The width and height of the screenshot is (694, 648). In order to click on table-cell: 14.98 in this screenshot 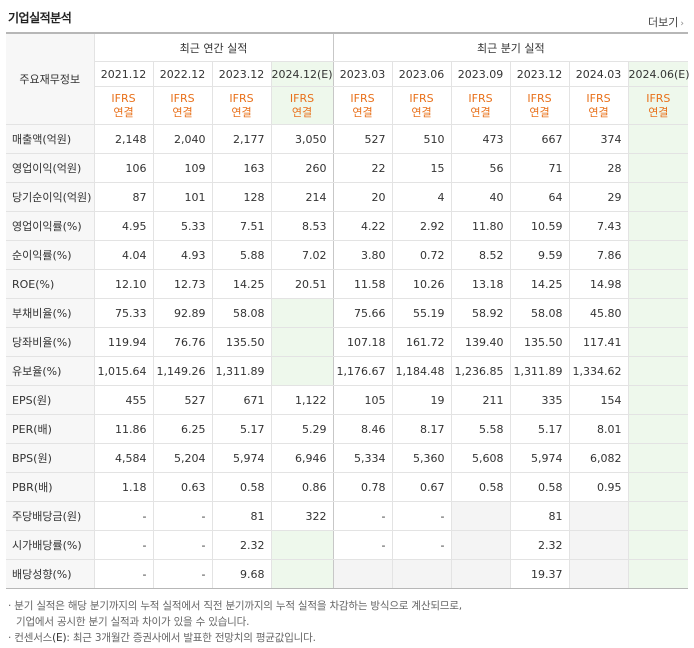, I will do `click(598, 284)`.